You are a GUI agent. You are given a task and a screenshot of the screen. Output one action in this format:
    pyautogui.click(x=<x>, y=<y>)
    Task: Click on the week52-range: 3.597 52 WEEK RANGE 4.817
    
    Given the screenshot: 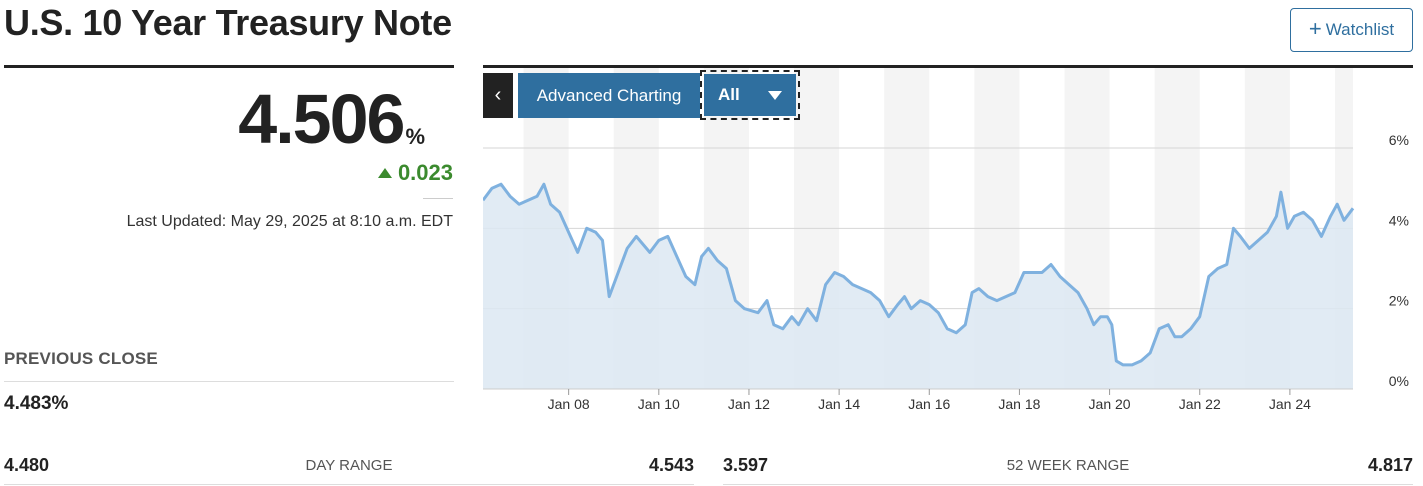 What is the action you would take?
    pyautogui.click(x=1068, y=470)
    